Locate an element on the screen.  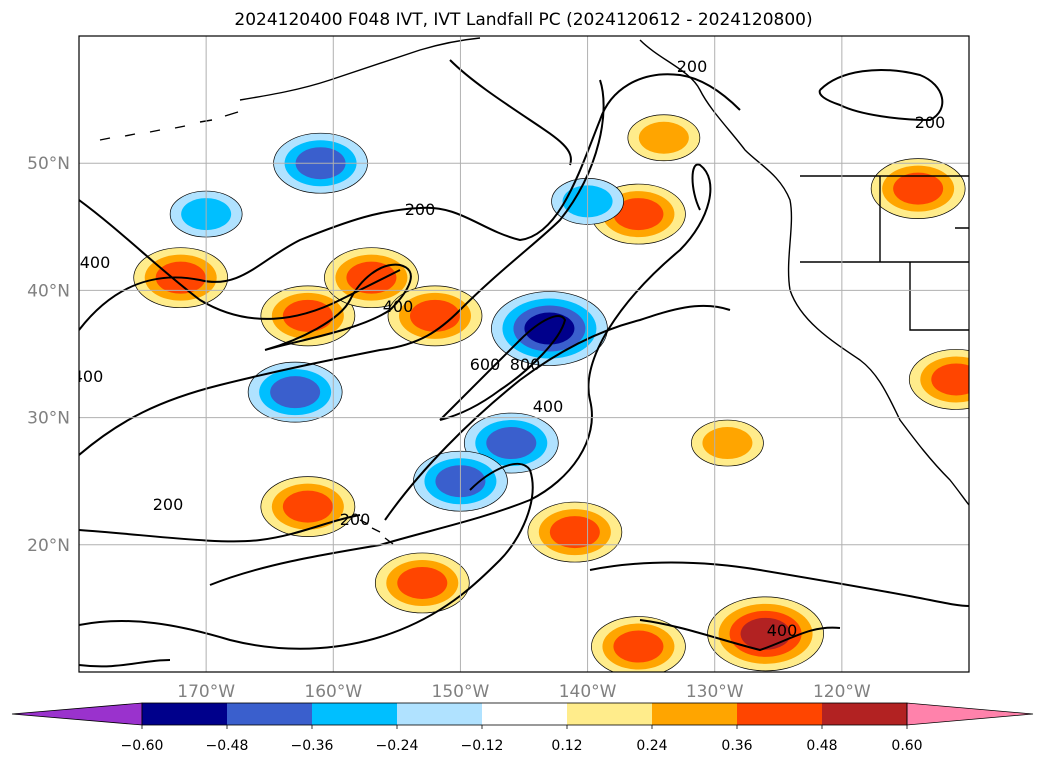
contour-label: 800 is located at coordinates (525, 364).